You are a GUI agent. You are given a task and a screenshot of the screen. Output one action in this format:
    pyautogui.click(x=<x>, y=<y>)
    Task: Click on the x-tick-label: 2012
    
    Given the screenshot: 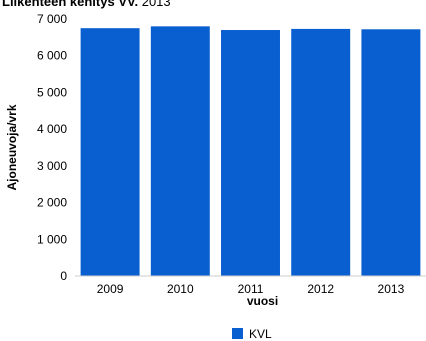 What is the action you would take?
    pyautogui.click(x=320, y=289)
    